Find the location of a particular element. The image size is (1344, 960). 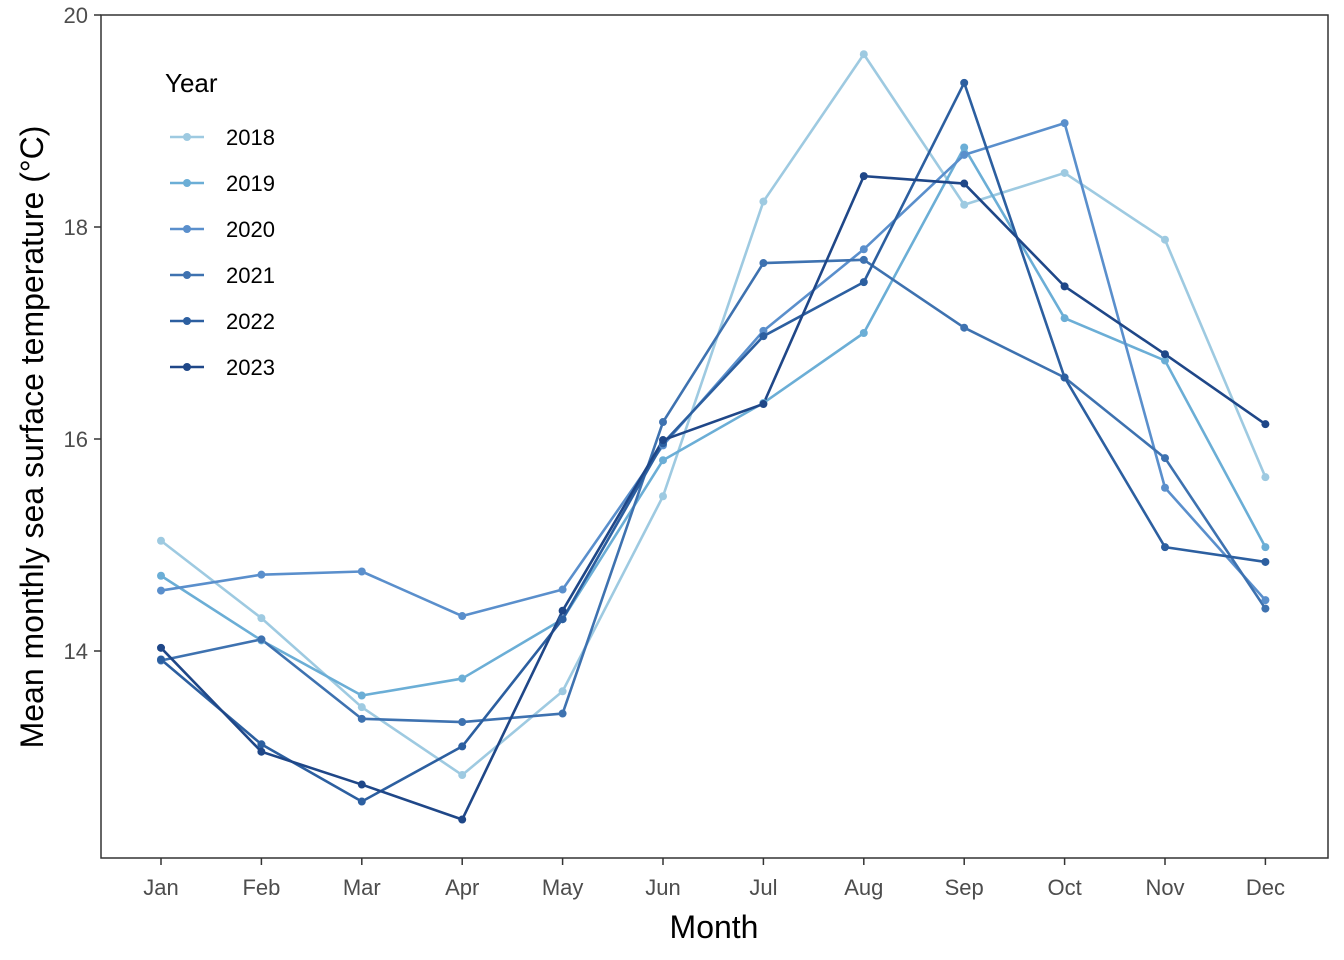

x-tick-label: Dec is located at coordinates (1265, 887).